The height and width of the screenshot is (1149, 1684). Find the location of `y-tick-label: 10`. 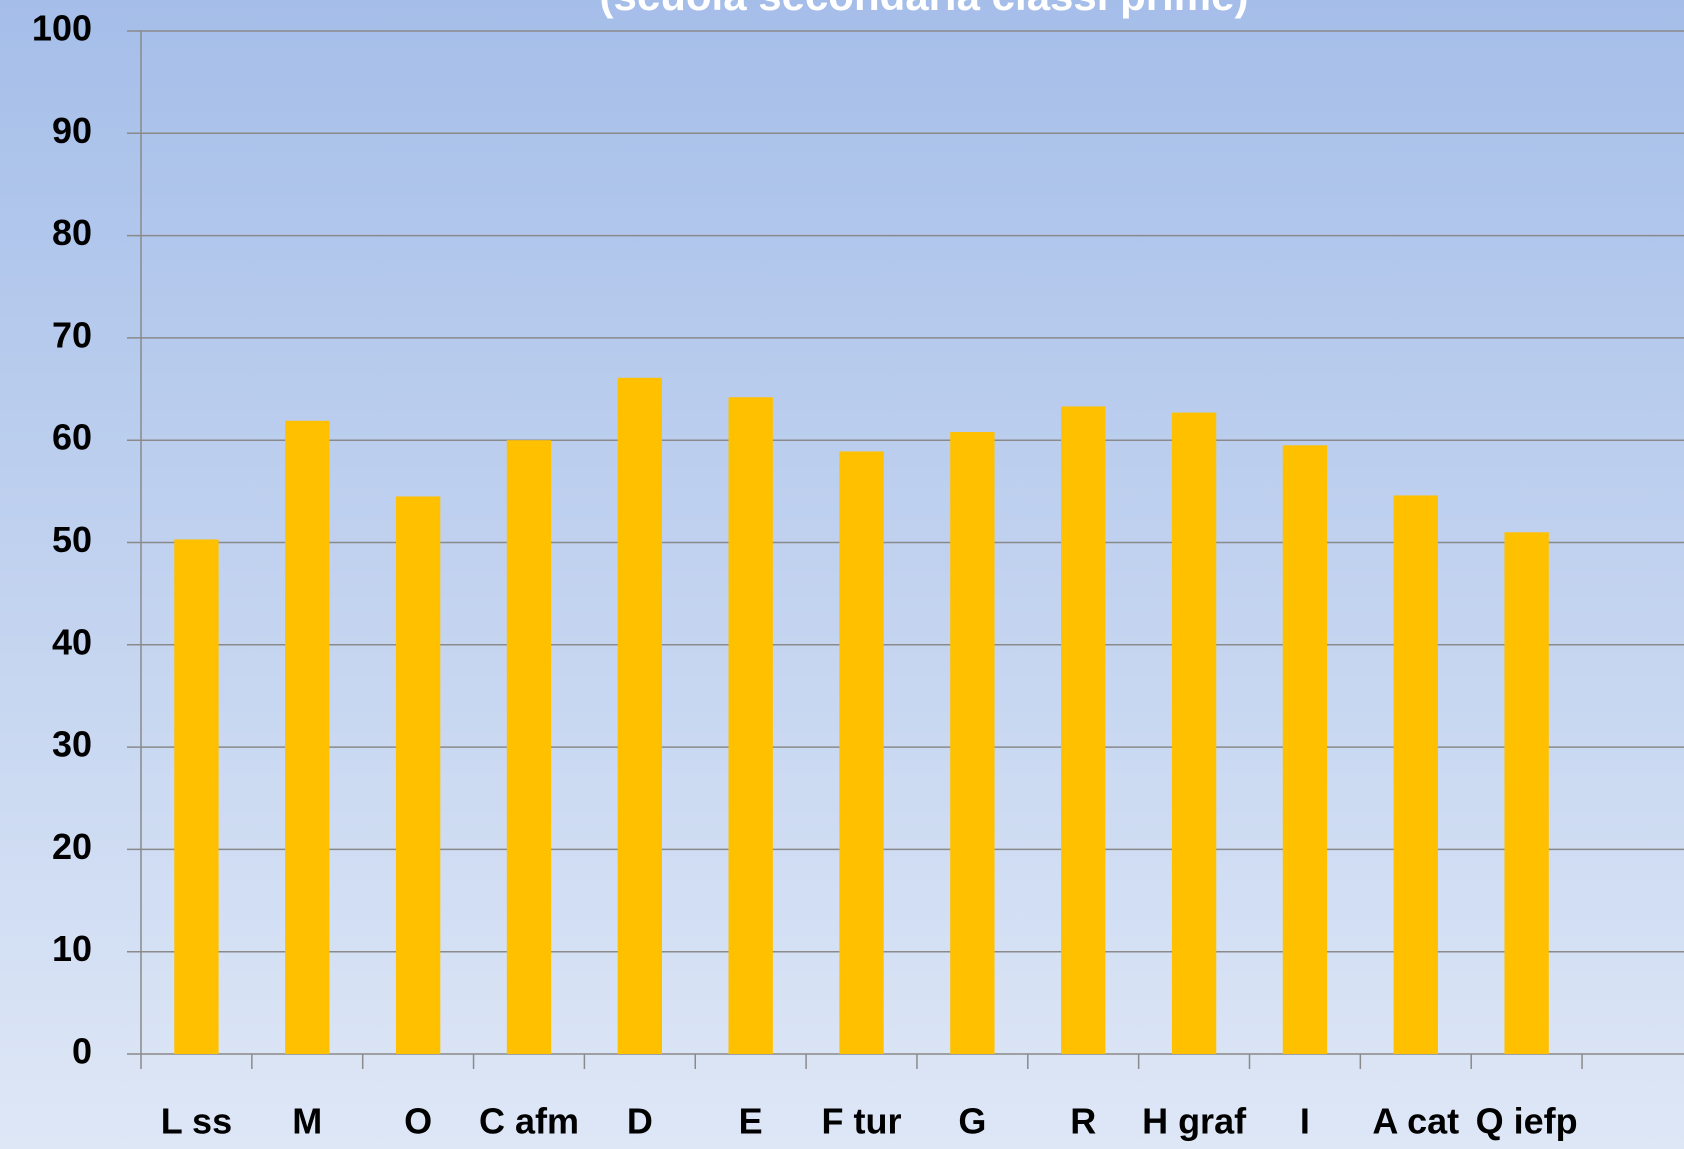

y-tick-label: 10 is located at coordinates (72, 948).